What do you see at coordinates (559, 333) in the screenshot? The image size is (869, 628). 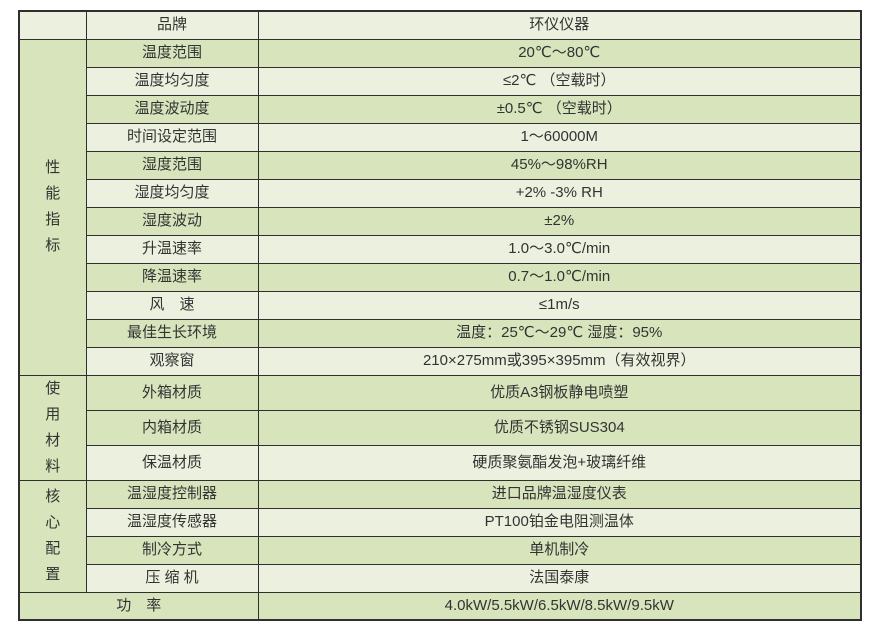 I see `spec-value-cell: 温度：25℃～29℃ 湿度：95%` at bounding box center [559, 333].